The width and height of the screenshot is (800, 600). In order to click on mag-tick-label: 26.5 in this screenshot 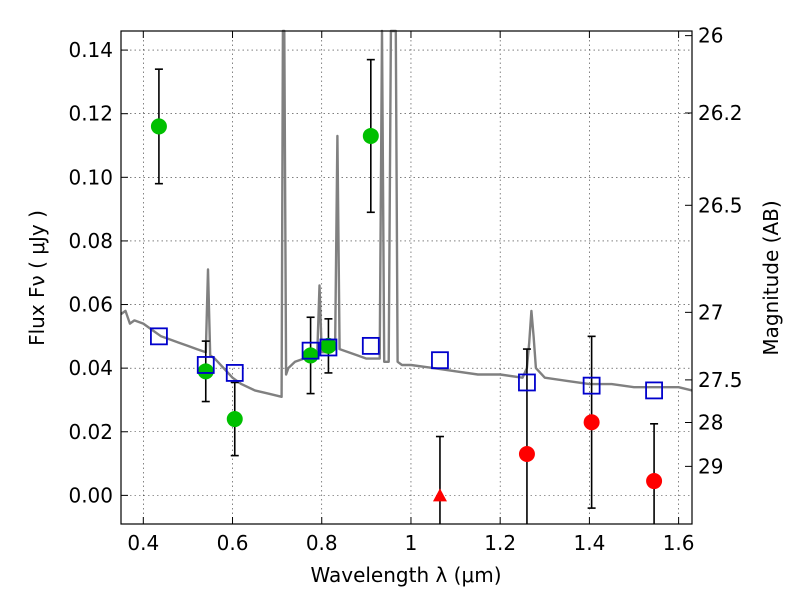, I will do `click(720, 205)`.